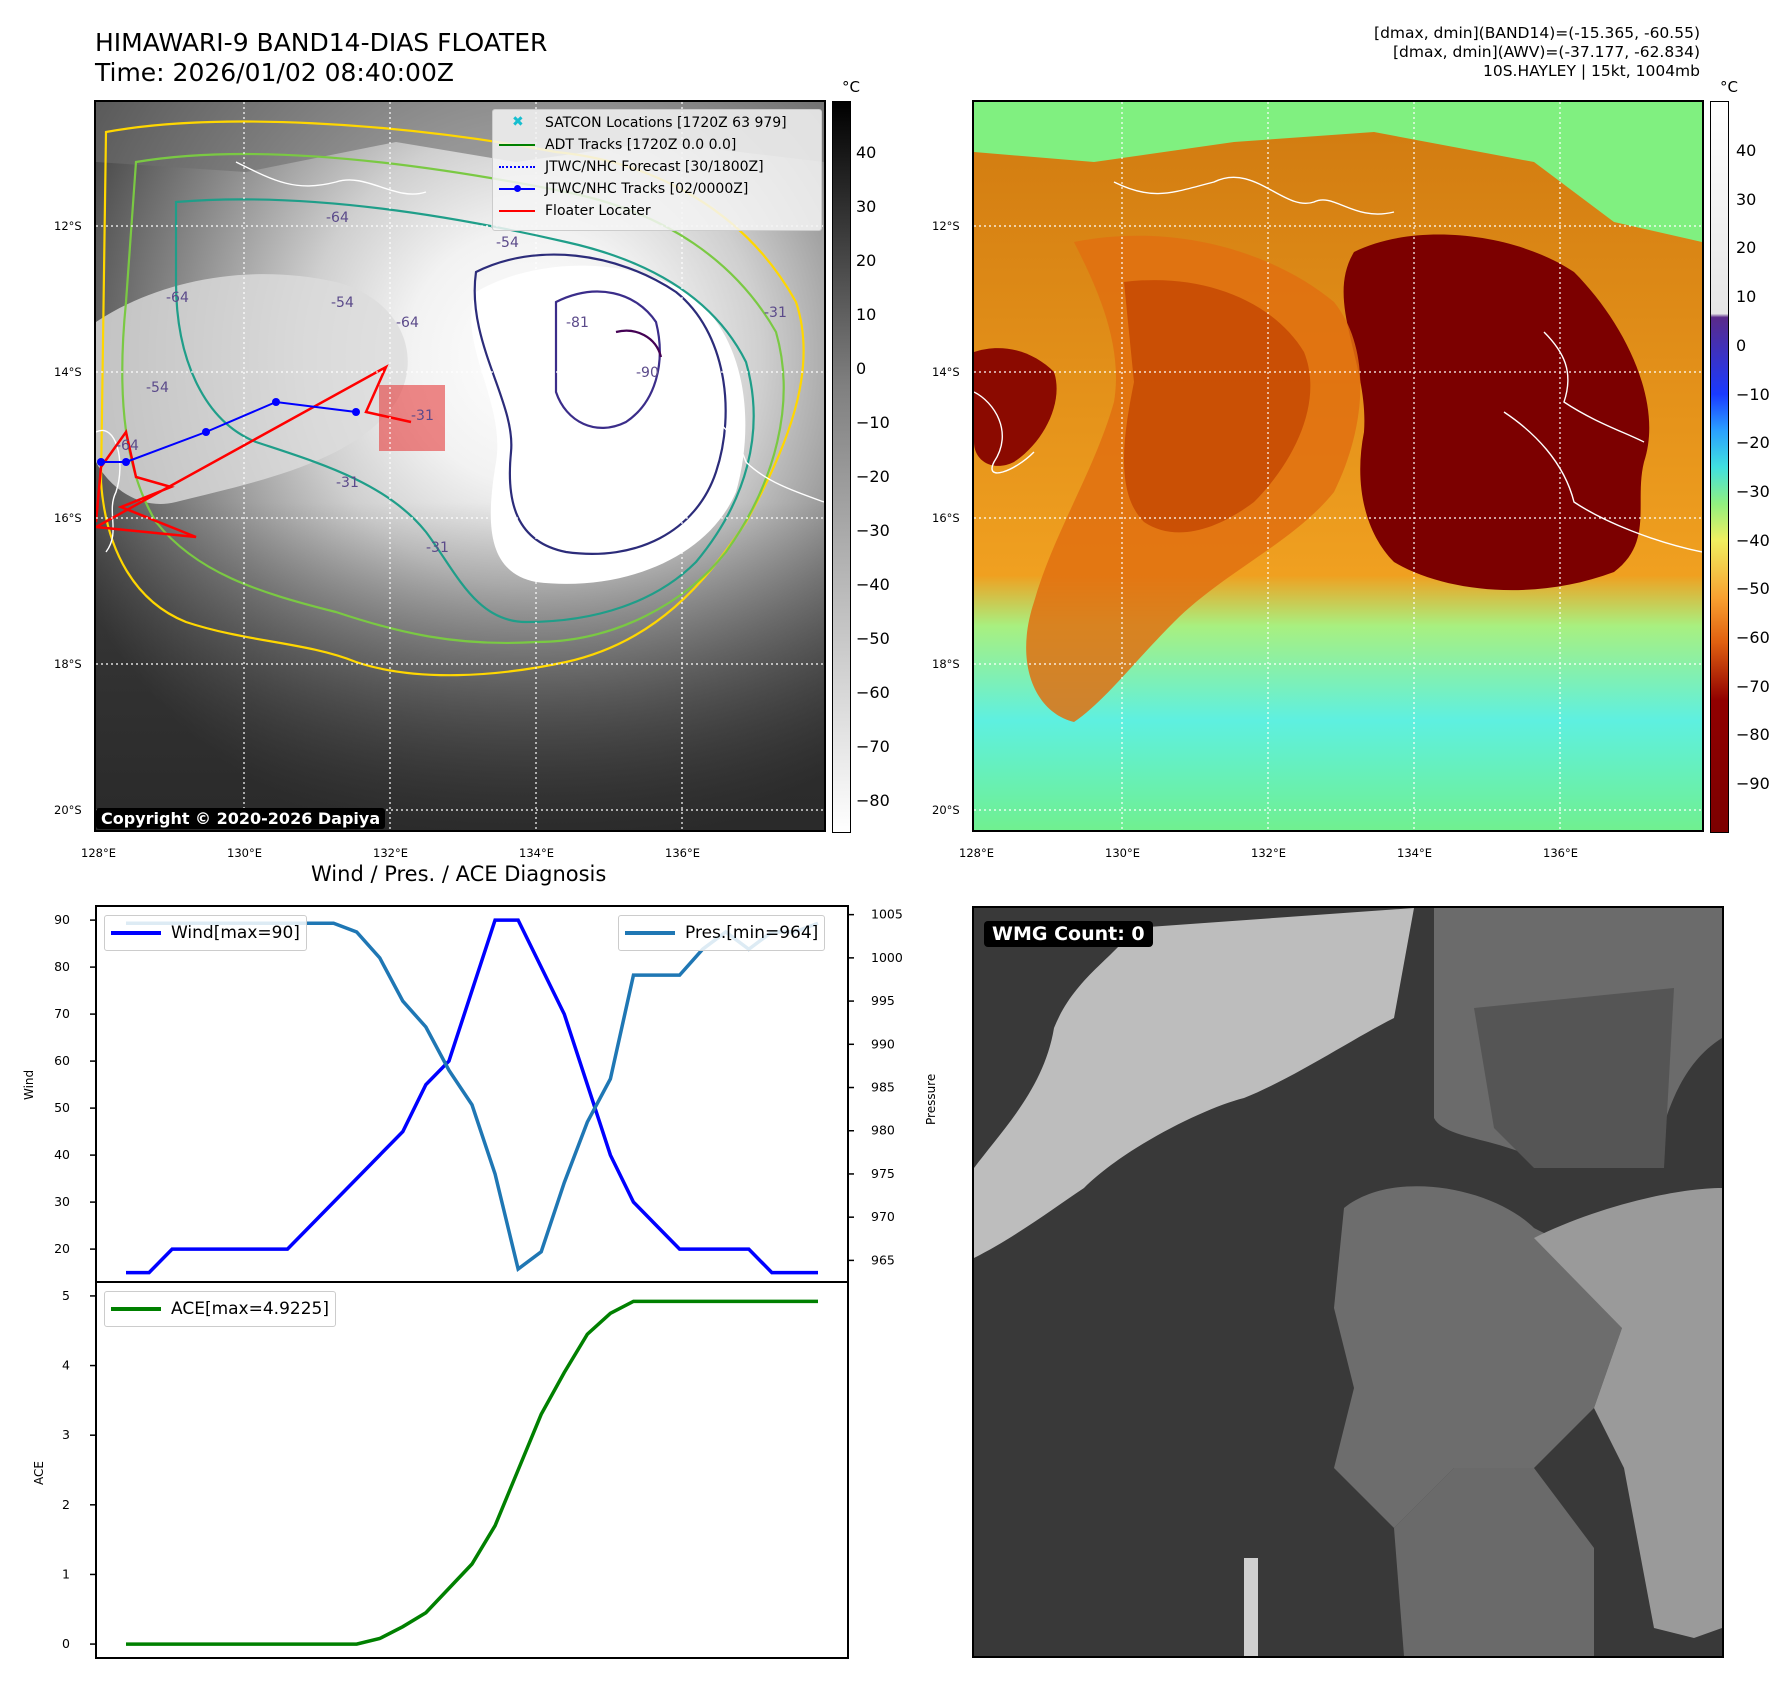 The width and height of the screenshot is (1788, 1690). I want to click on gray-colorbar, so click(841, 467).